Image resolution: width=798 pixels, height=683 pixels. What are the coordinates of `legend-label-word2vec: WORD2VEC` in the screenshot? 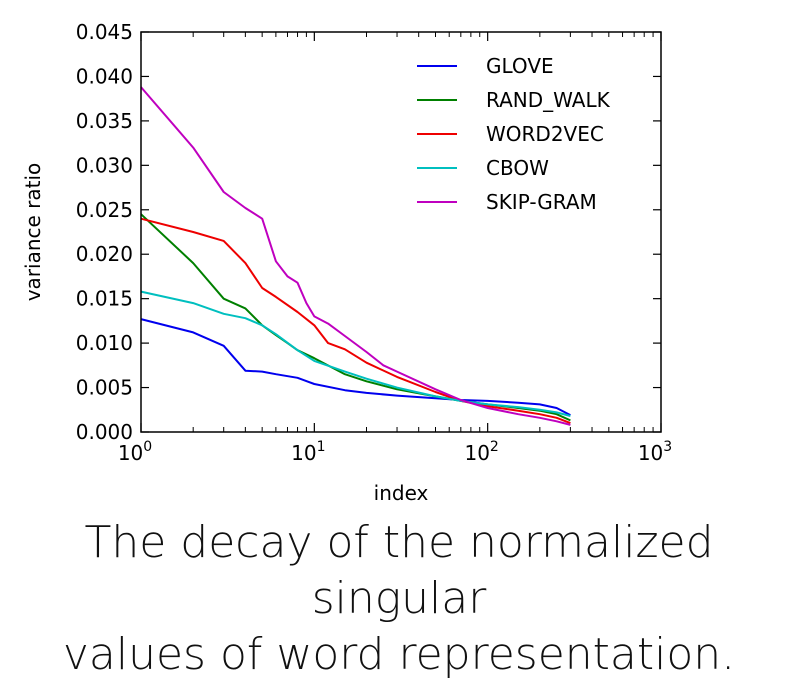 It's located at (545, 134).